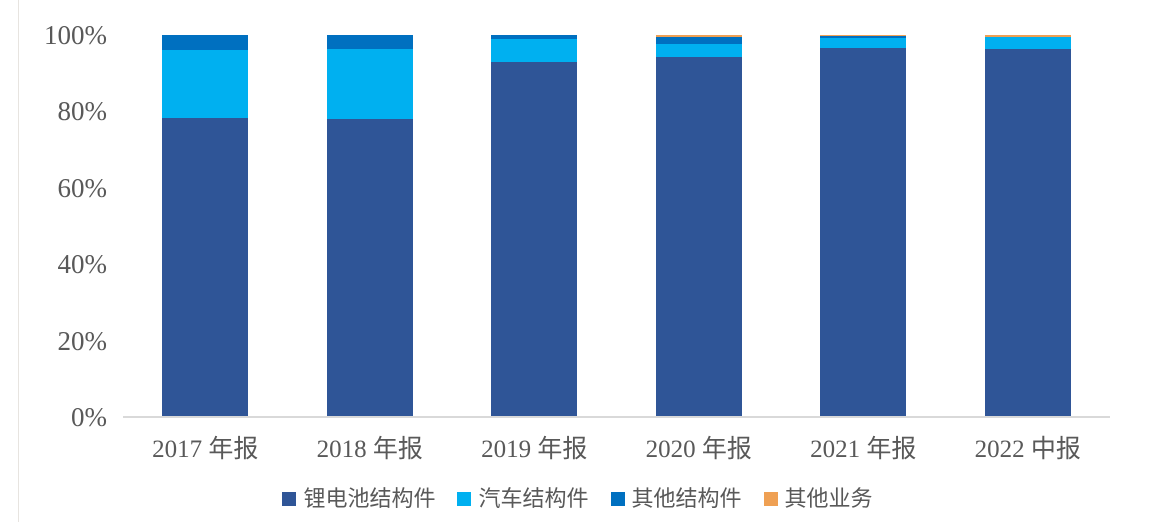  Describe the element at coordinates (89, 417) in the screenshot. I see `y-tick-label: 0%` at that location.